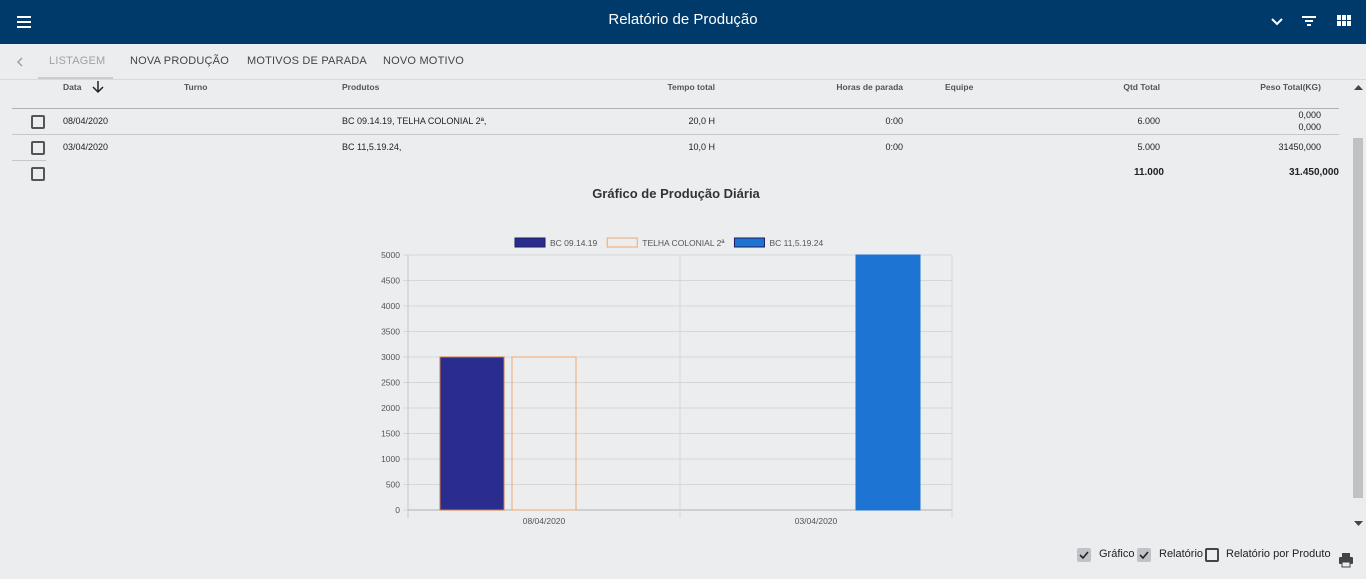  Describe the element at coordinates (1277, 21) in the screenshot. I see `chevron-down-icon` at that location.